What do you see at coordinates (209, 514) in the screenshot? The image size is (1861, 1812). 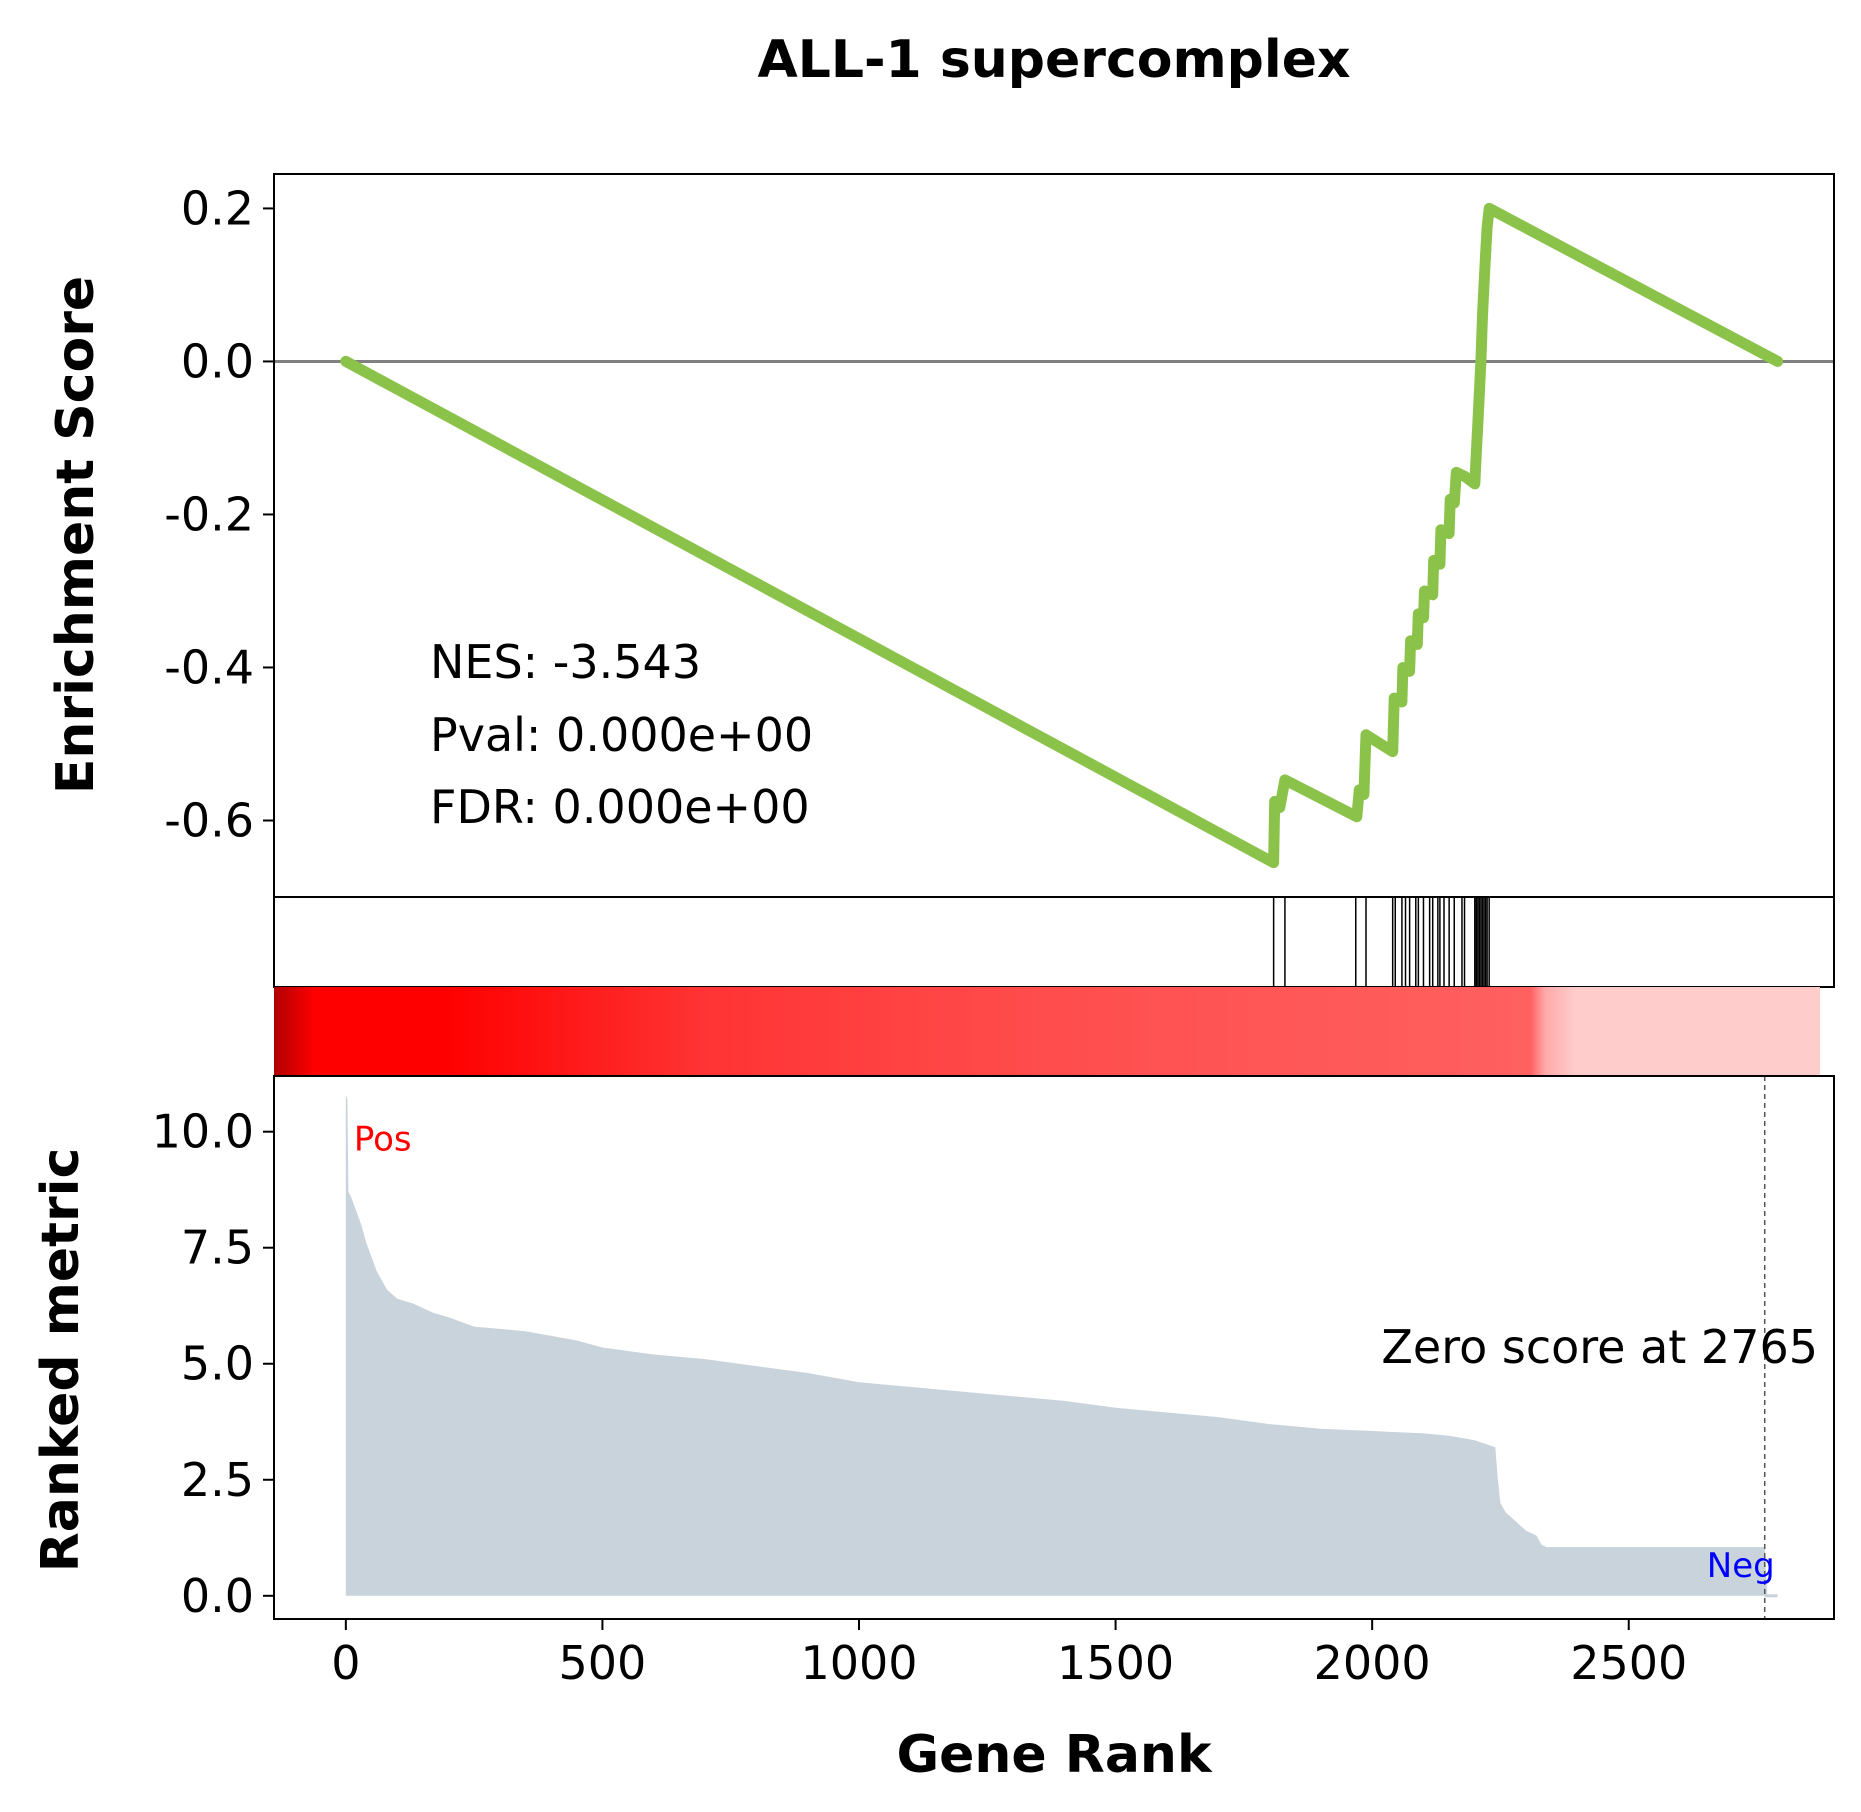 I see `es-y-tick-label: -0.2` at bounding box center [209, 514].